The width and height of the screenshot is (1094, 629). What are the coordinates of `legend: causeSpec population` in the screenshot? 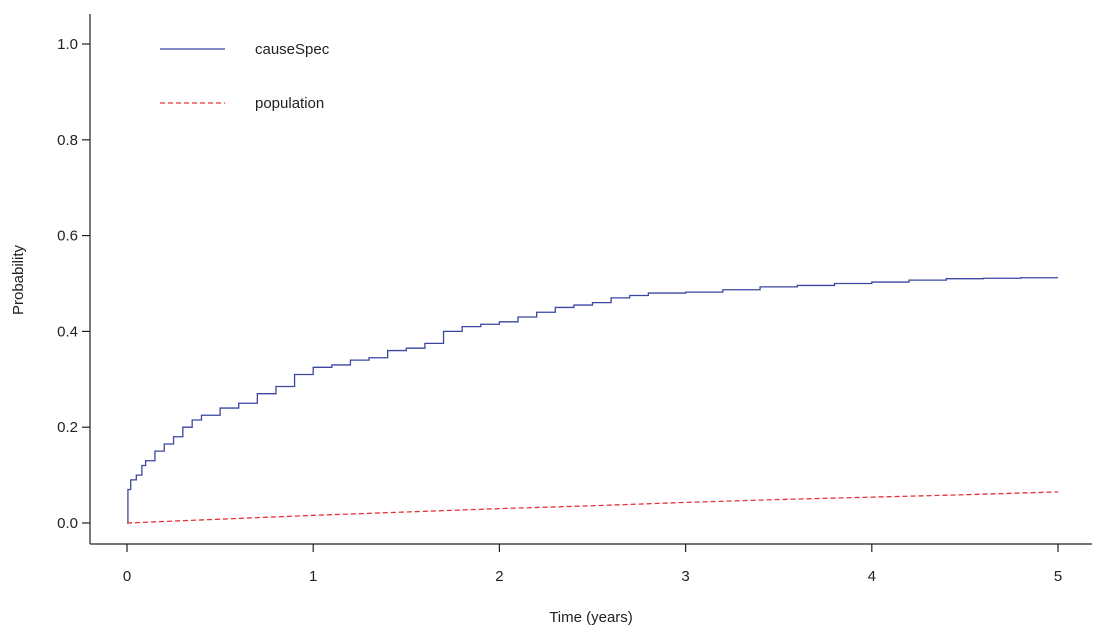 It's located at (245, 76).